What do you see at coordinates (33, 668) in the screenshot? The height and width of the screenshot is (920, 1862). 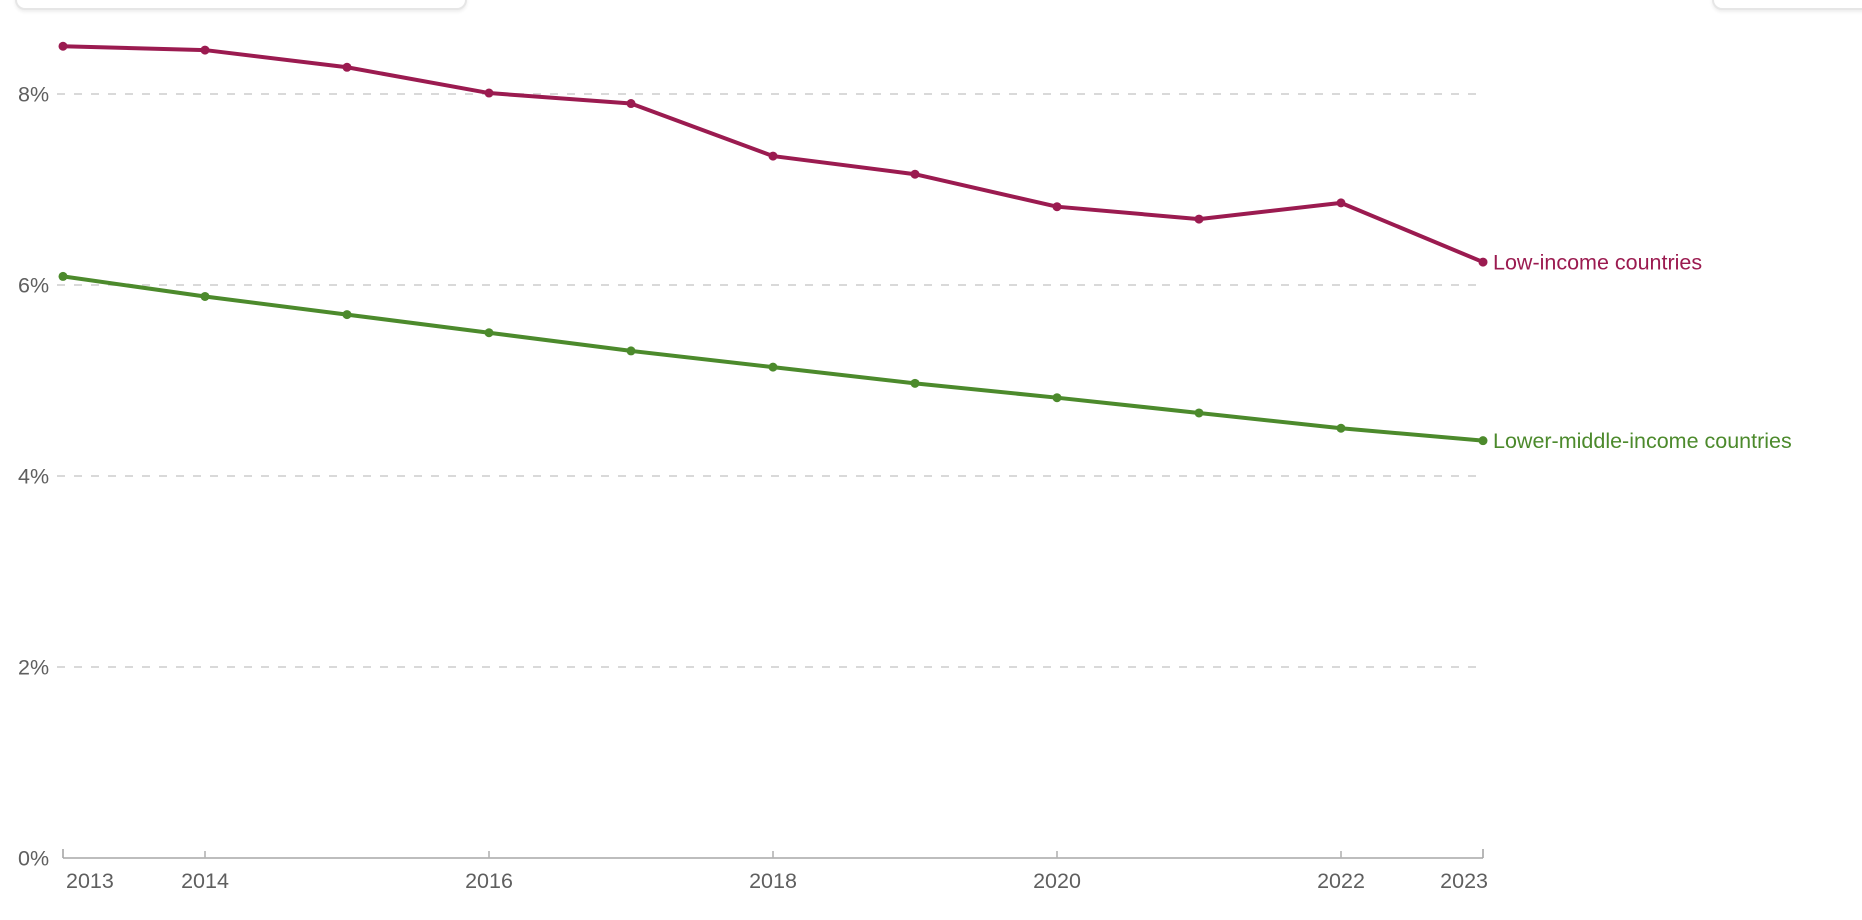 I see `y-axis-tick-label: 2%` at bounding box center [33, 668].